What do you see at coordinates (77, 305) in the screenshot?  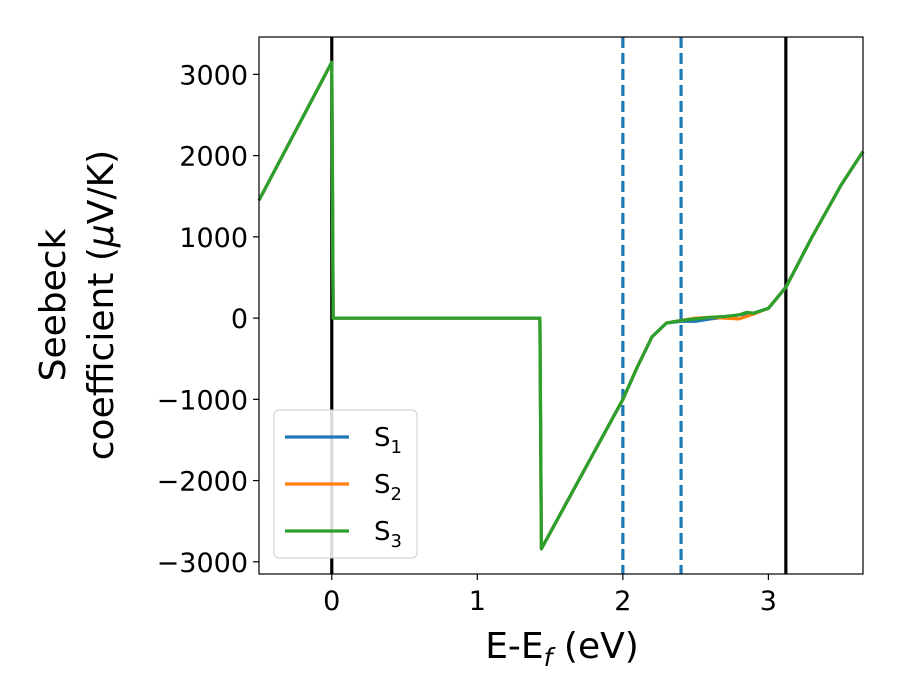 I see `y-axis-label: Seebeck coefficient (μV/K)` at bounding box center [77, 305].